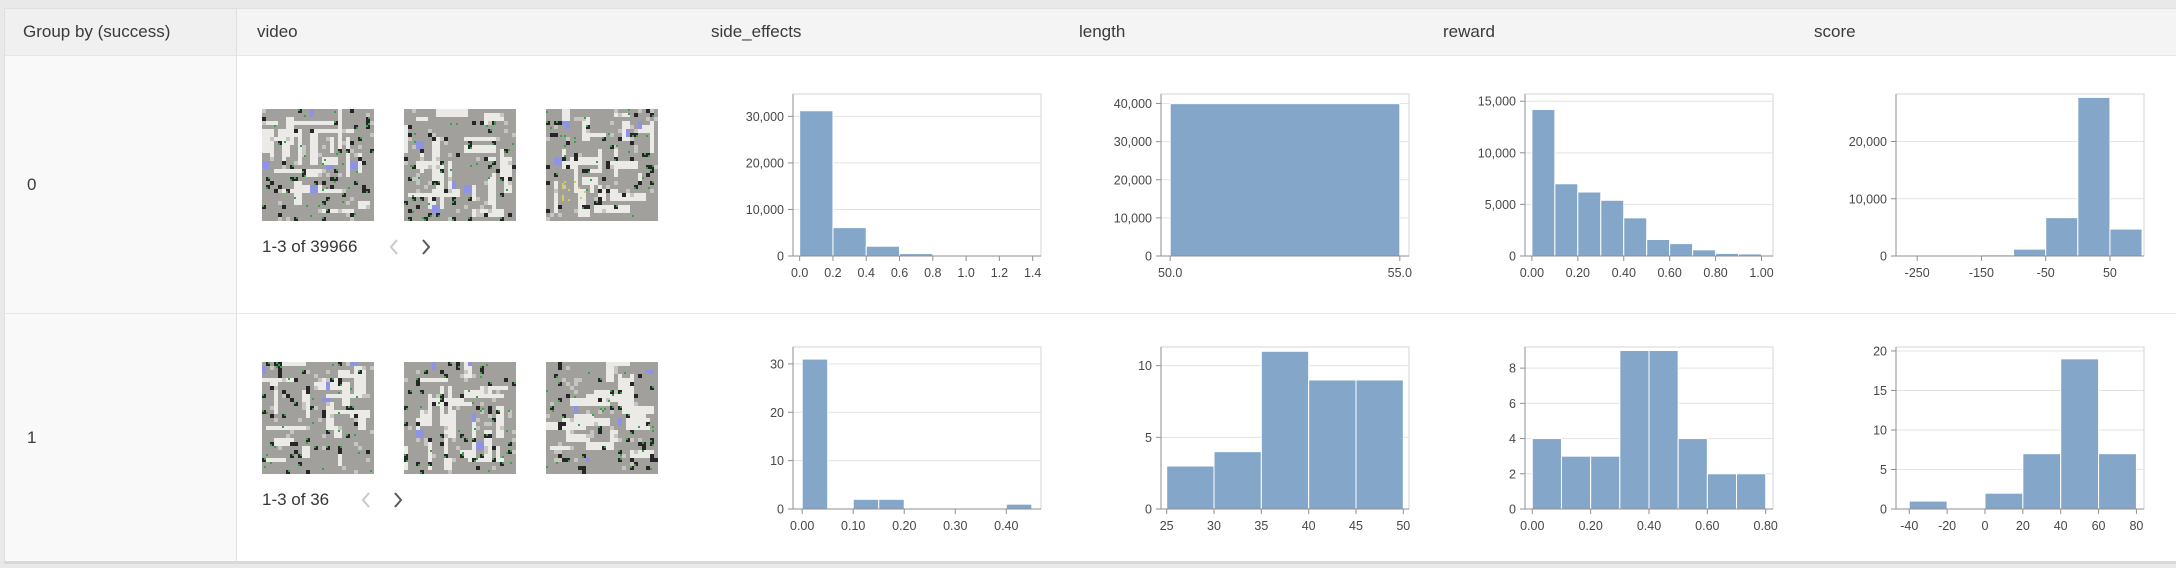  I want to click on column-header-length: length, so click(1241, 32).